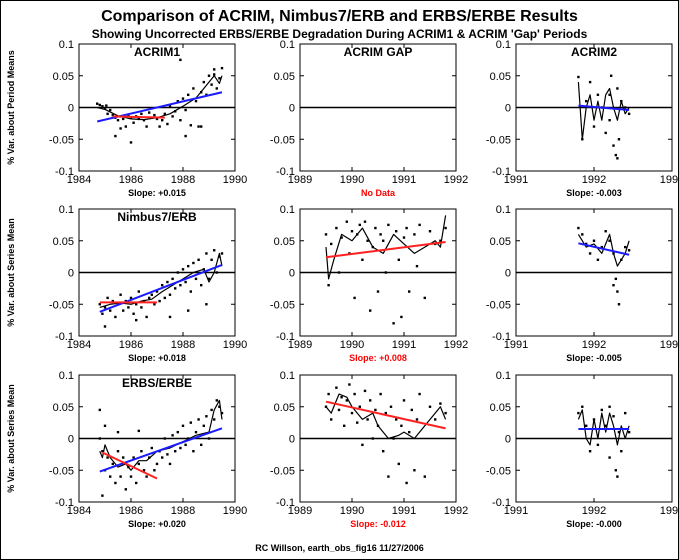 The width and height of the screenshot is (679, 560). What do you see at coordinates (498, 305) in the screenshot?
I see `y-tick-label: -0.05` at bounding box center [498, 305].